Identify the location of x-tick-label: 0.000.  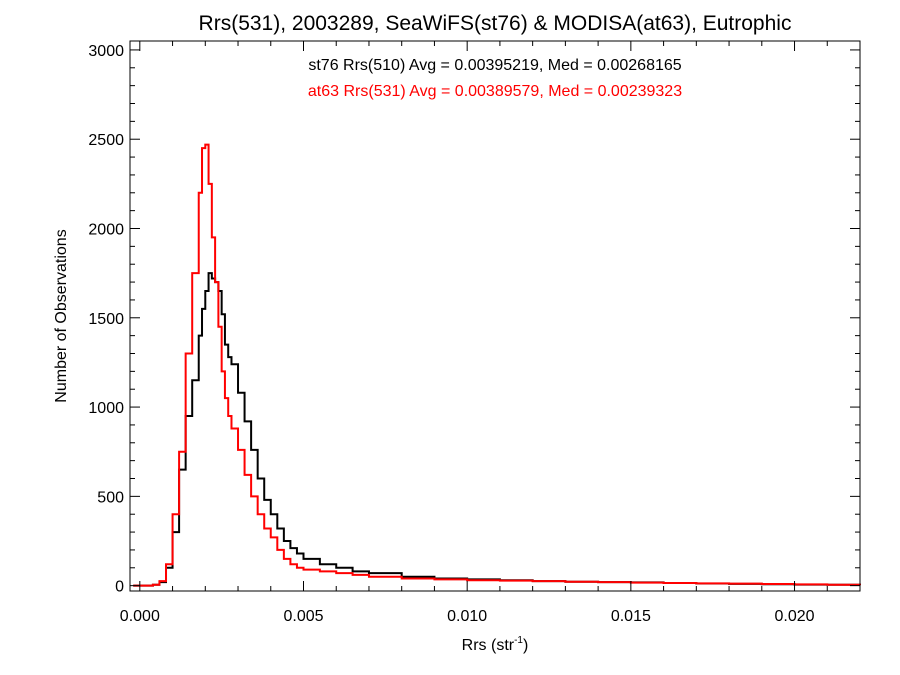
(140, 616).